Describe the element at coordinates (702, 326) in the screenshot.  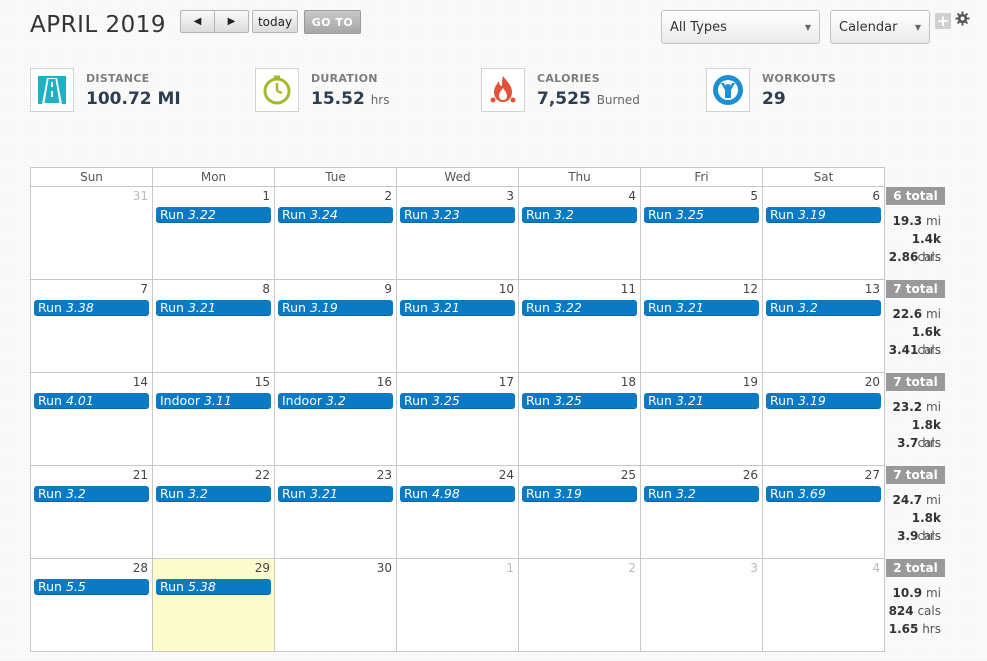
I see `day-cell: 12 Run 3.21` at that location.